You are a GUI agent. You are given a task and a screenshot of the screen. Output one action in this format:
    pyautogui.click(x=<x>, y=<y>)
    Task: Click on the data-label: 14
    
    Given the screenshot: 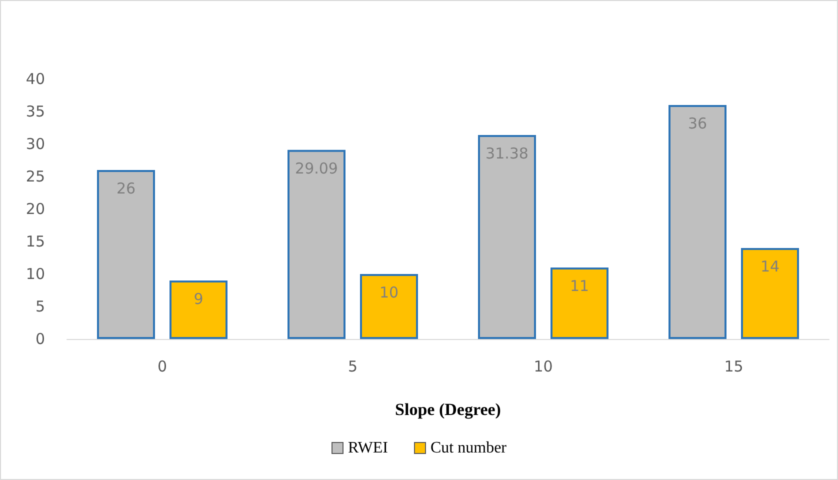 What is the action you would take?
    pyautogui.click(x=770, y=267)
    